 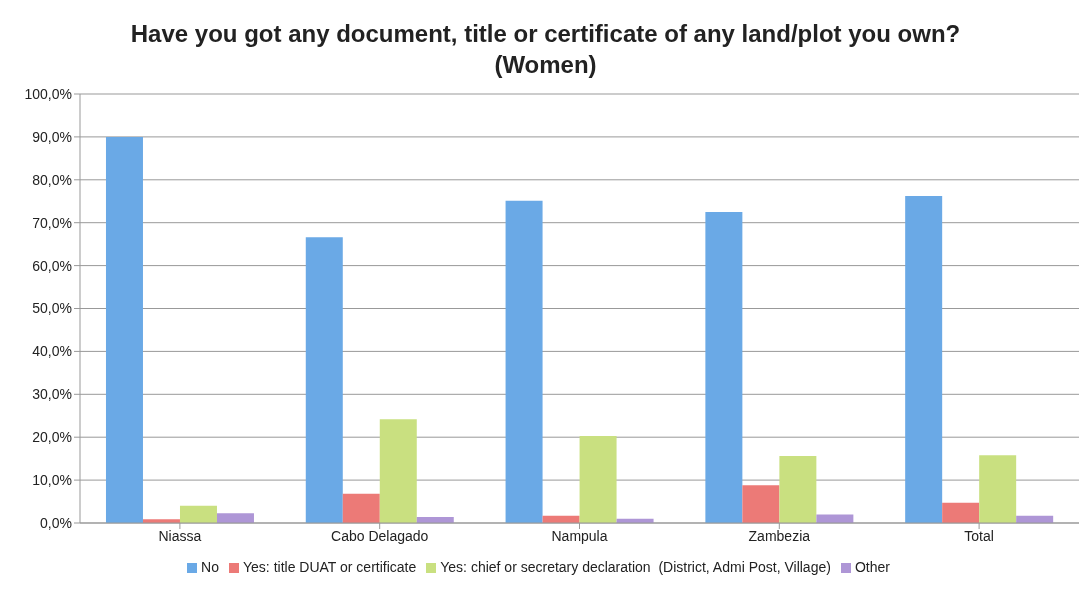 What do you see at coordinates (52, 351) in the screenshot?
I see `y-tick-label: 40,0%` at bounding box center [52, 351].